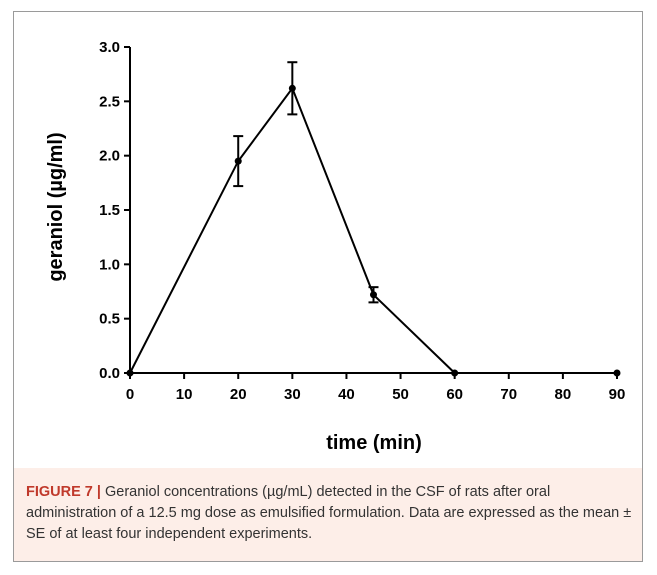 This screenshot has height=575, width=657. What do you see at coordinates (56, 206) in the screenshot?
I see `y-axis-title: geraniol (µg/ml)` at bounding box center [56, 206].